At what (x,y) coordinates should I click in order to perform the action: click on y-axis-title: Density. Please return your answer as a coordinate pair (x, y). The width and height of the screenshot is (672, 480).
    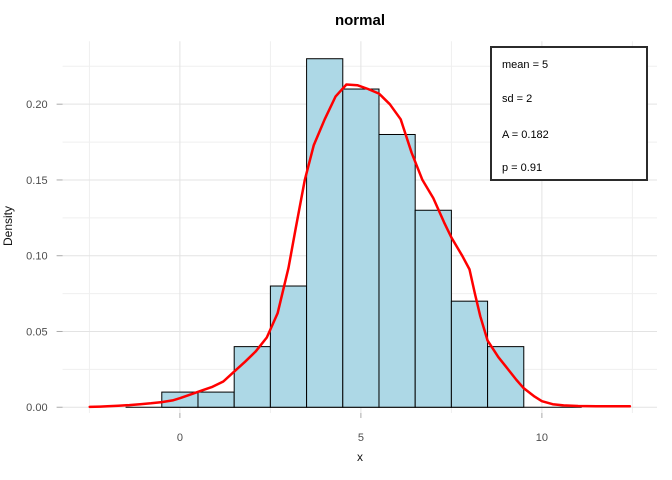
    Looking at the image, I should click on (8, 226).